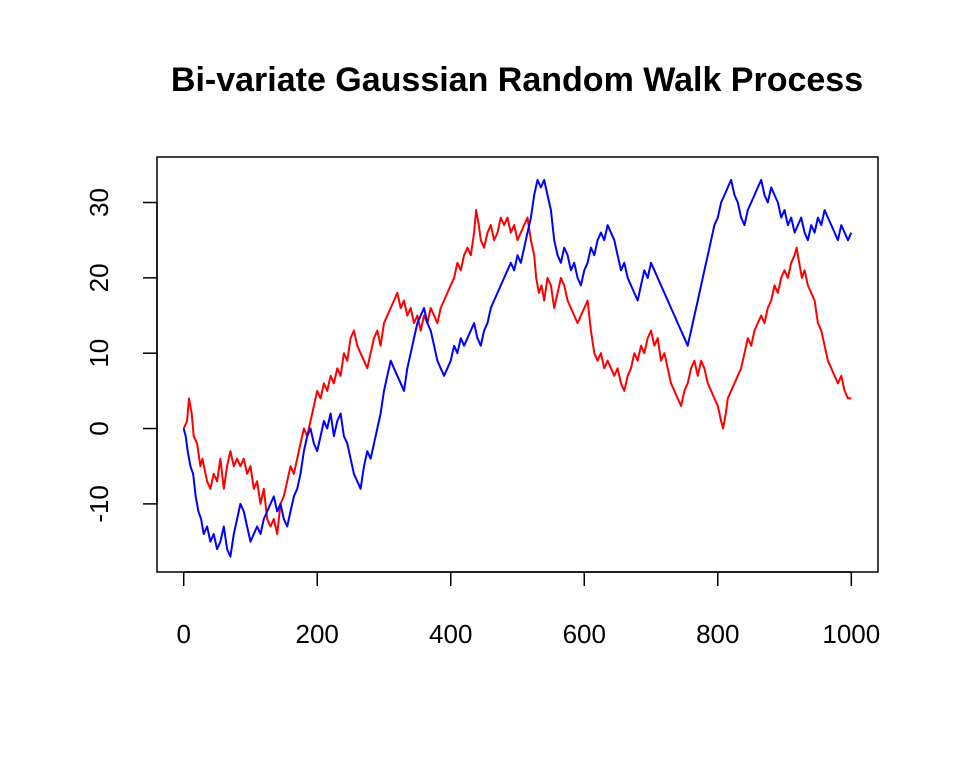  I want to click on y-tick-label: 20, so click(99, 277).